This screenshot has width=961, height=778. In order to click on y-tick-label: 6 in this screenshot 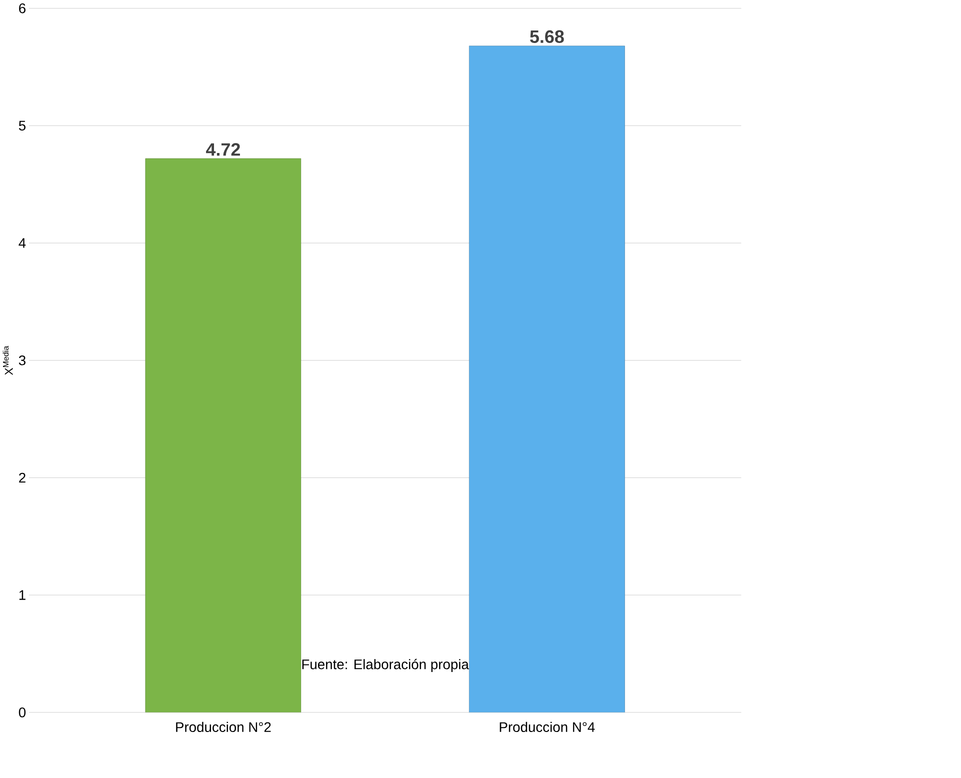, I will do `click(22, 8)`.